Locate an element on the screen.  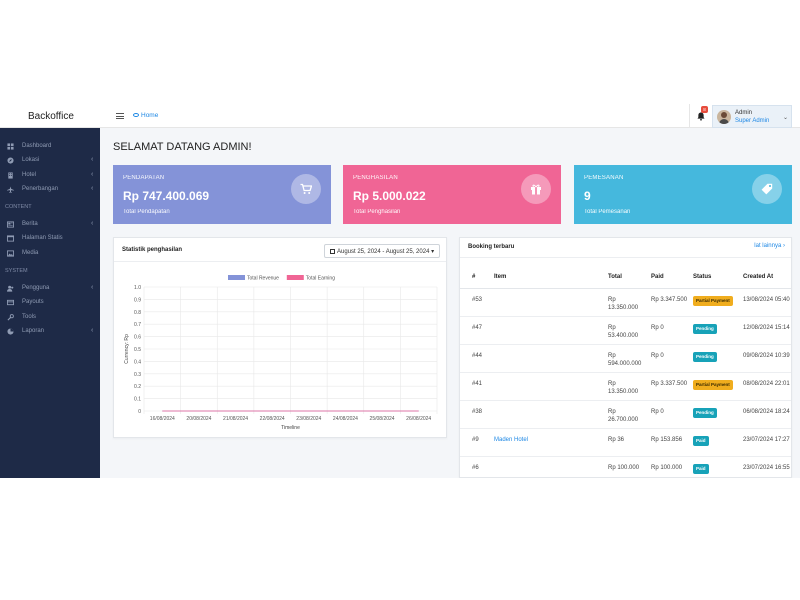
y-axis-title: Currency: Rp is located at coordinates (127, 349).